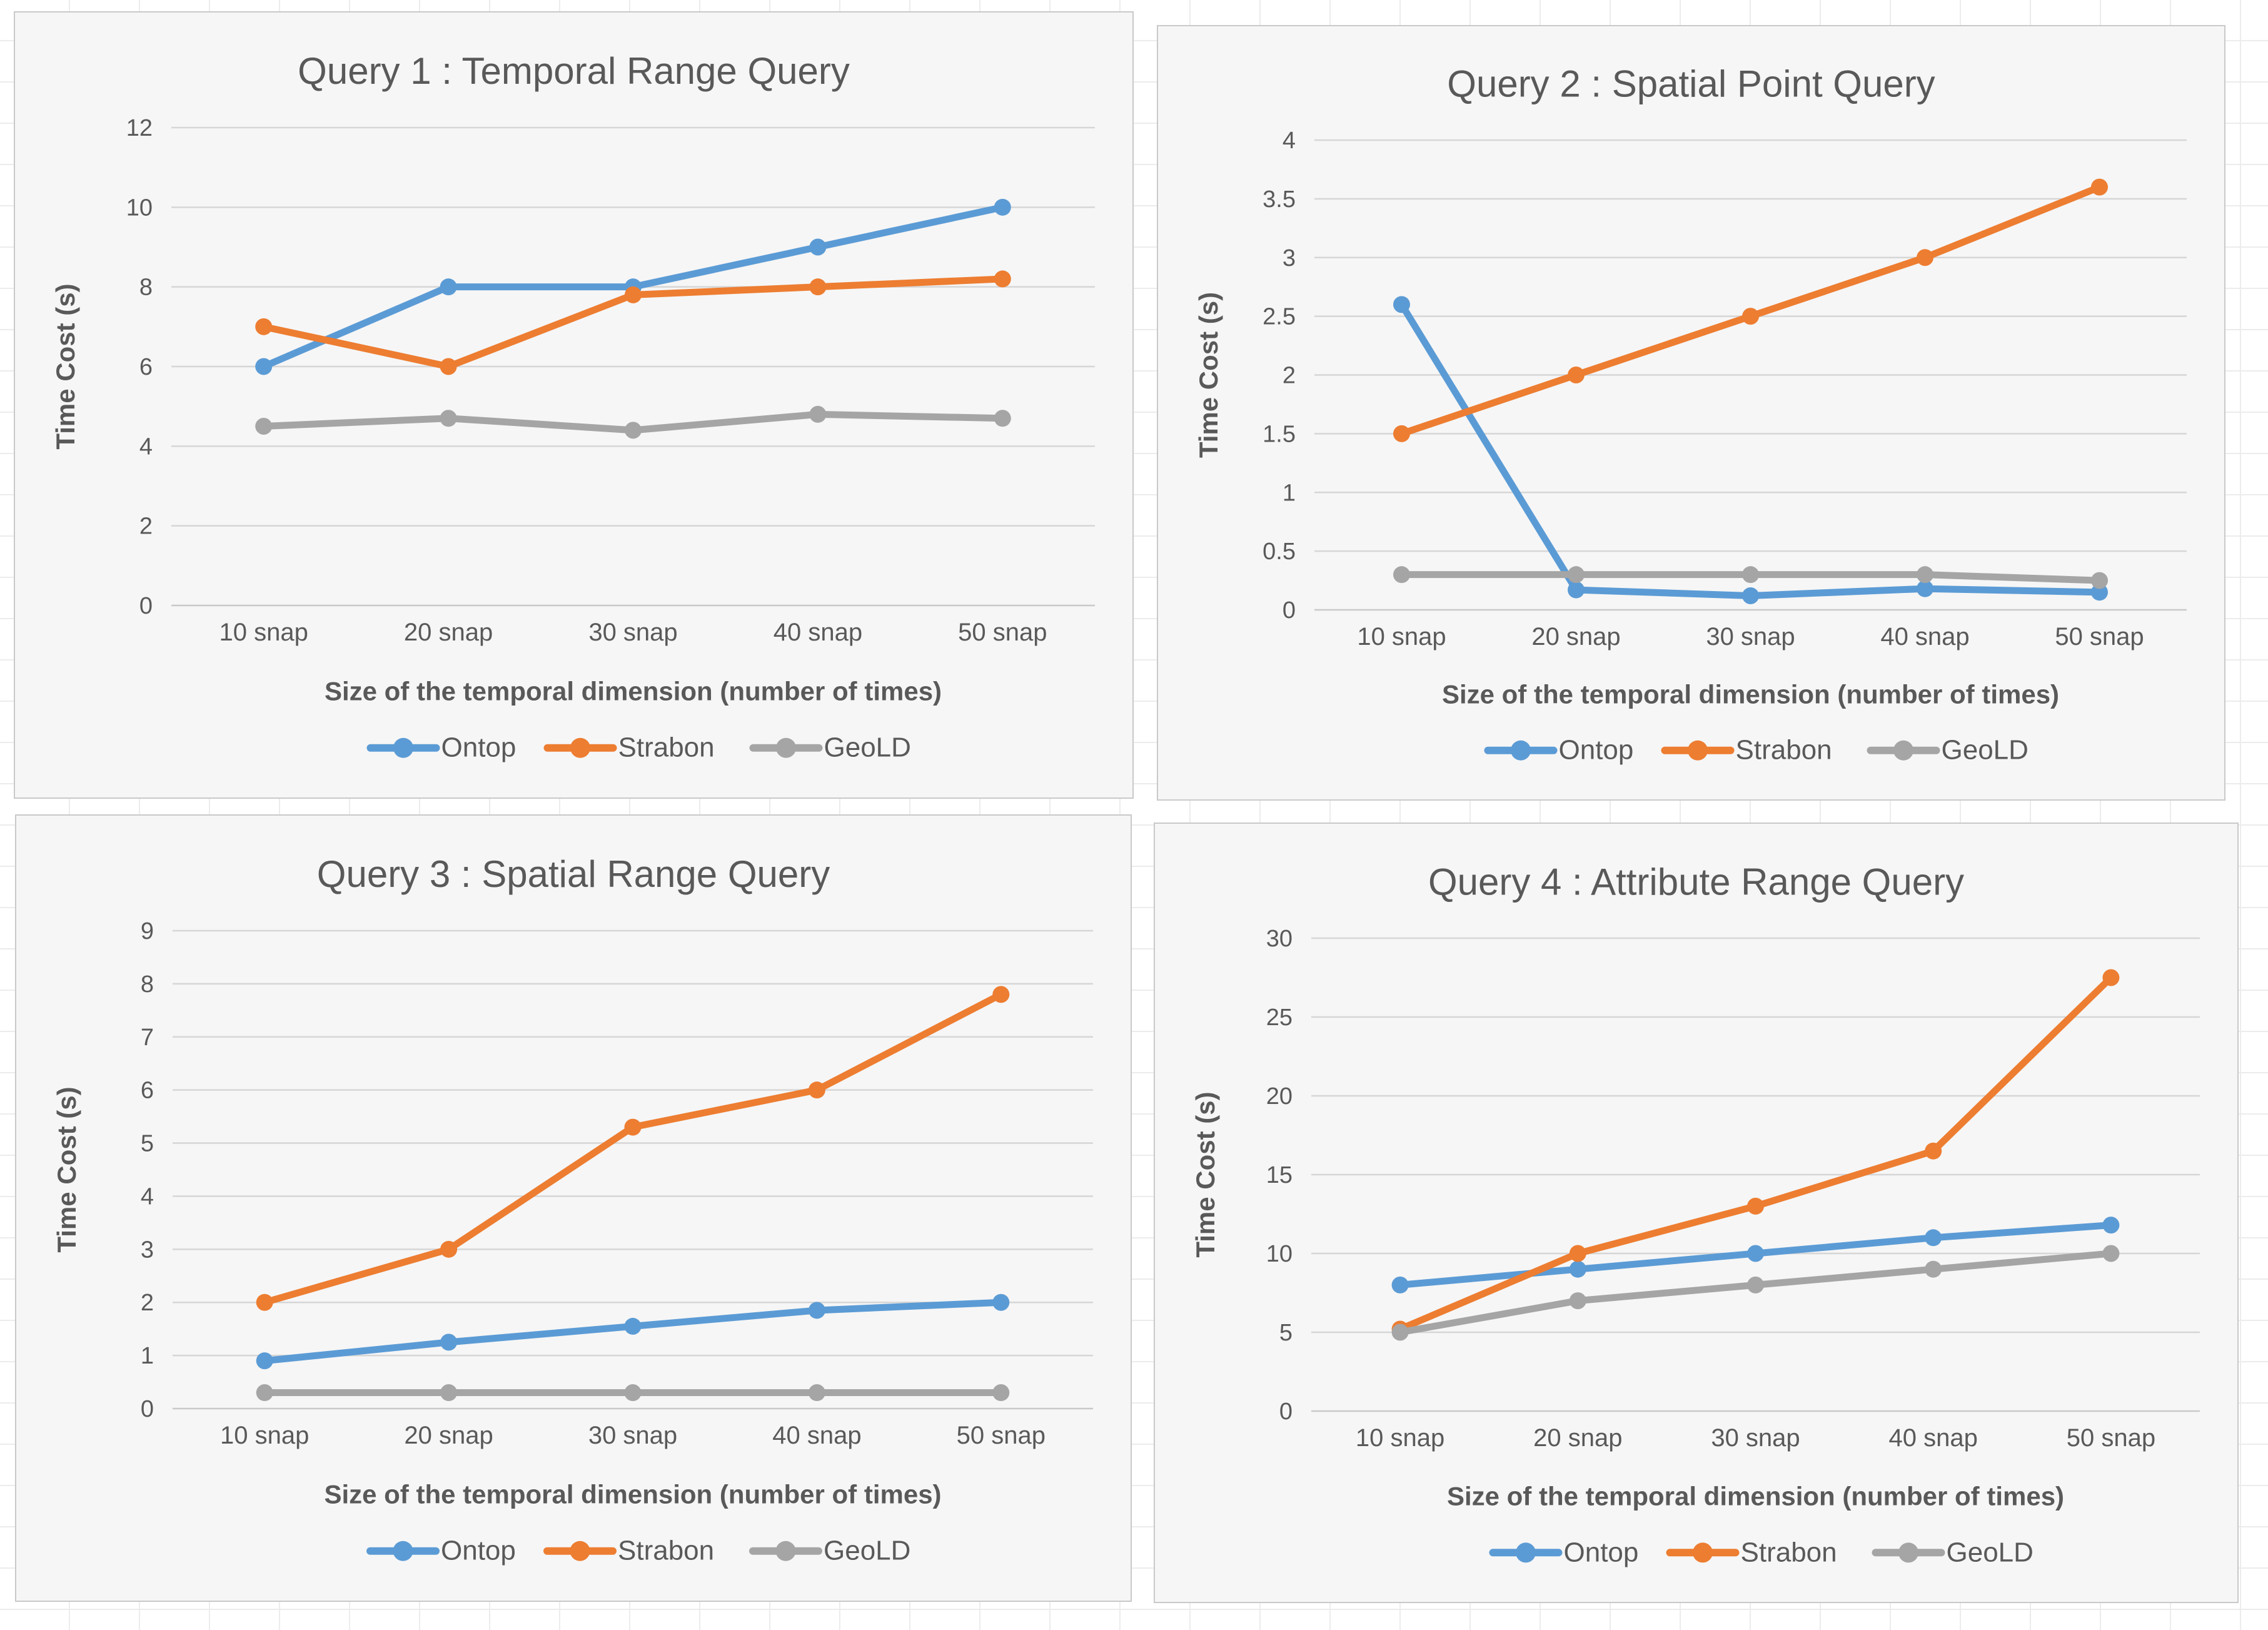 The height and width of the screenshot is (1630, 2268). Describe the element at coordinates (1279, 1175) in the screenshot. I see `y-tick-label: 15` at that location.